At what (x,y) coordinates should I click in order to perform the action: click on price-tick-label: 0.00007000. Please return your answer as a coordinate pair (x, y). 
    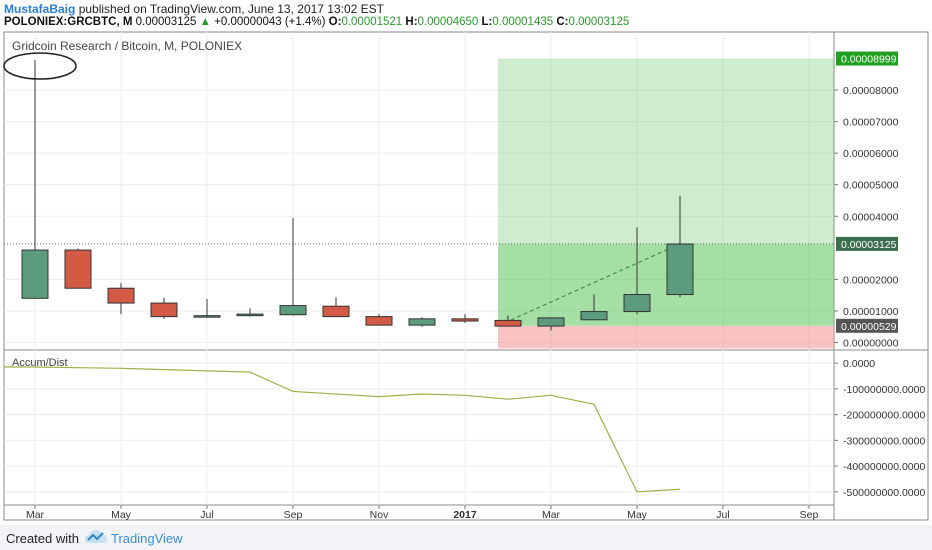
    Looking at the image, I should click on (871, 123).